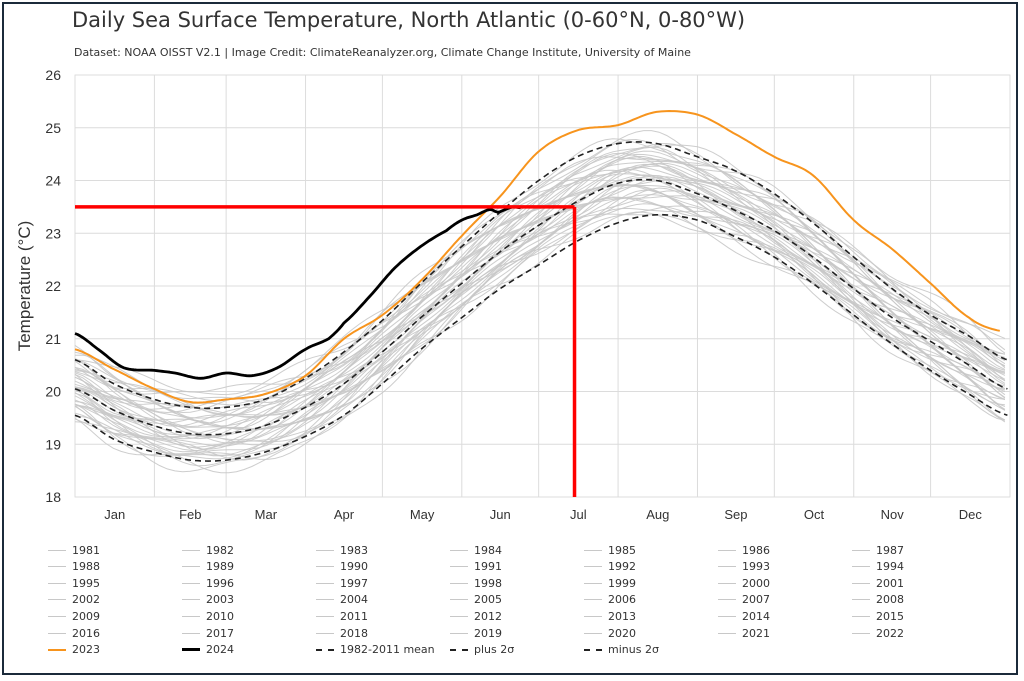  Describe the element at coordinates (342, 633) in the screenshot. I see `legend-item: 2018` at that location.